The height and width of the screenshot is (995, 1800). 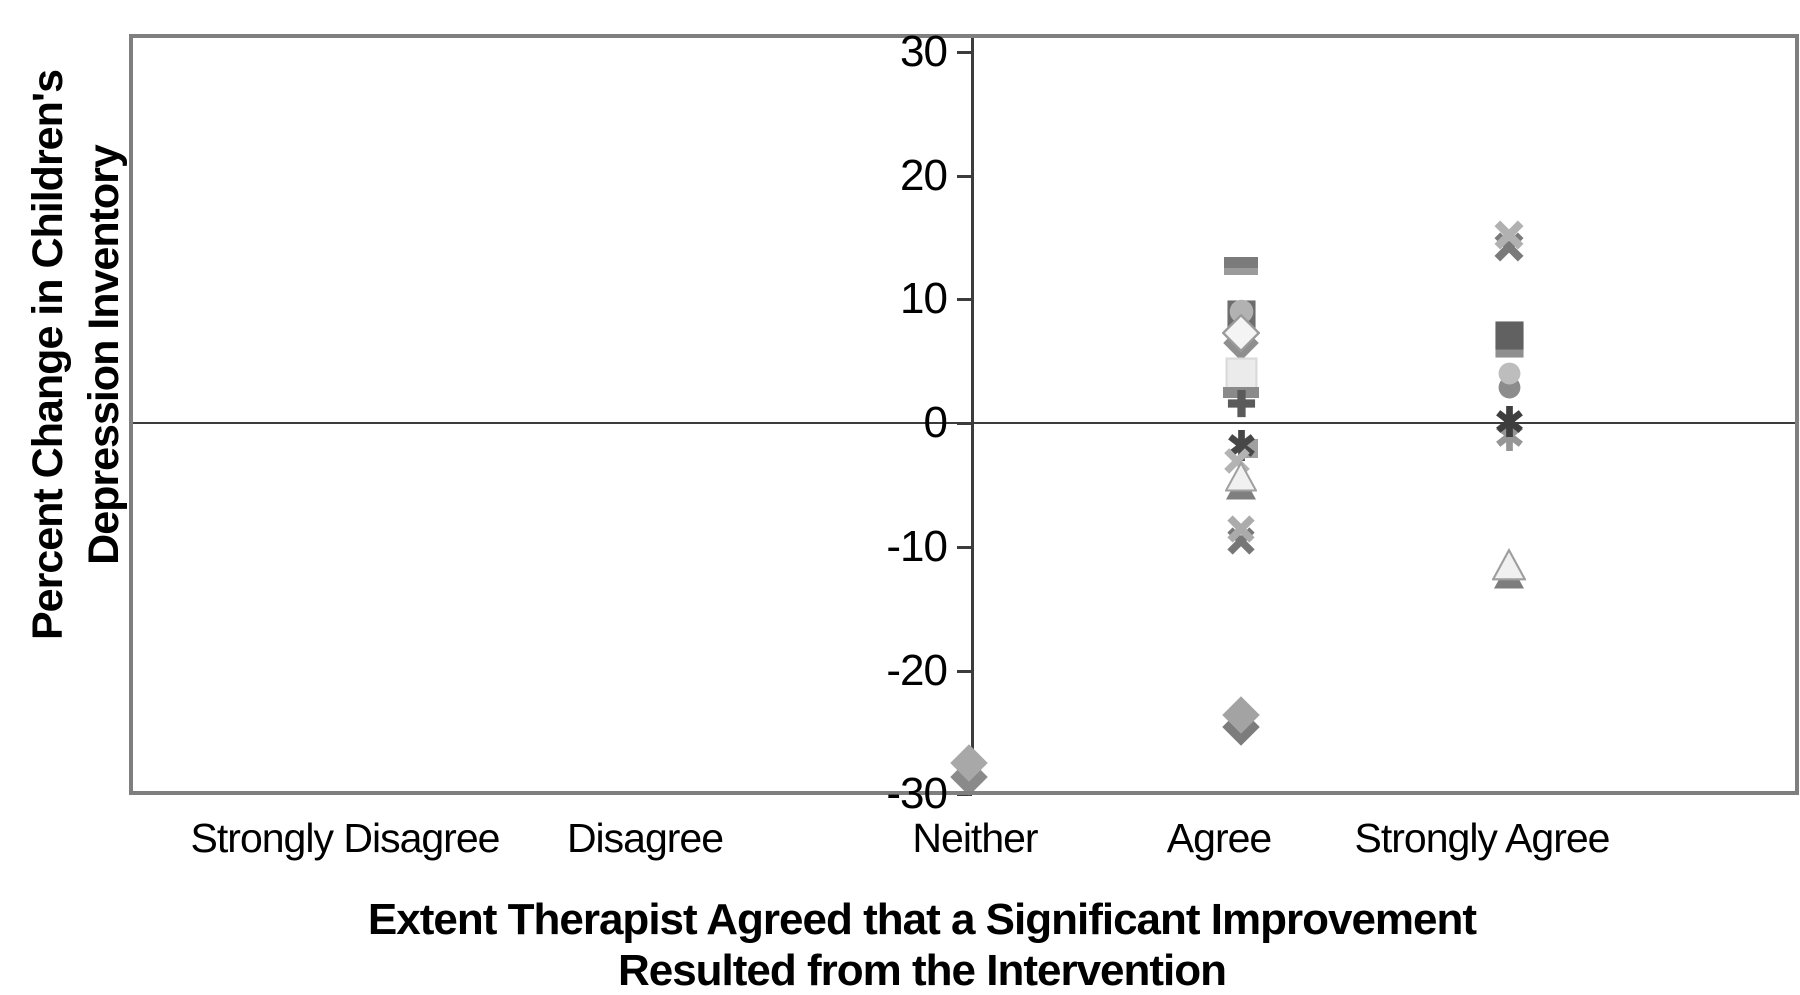 I want to click on x-category-label: Agree, so click(x=1219, y=838).